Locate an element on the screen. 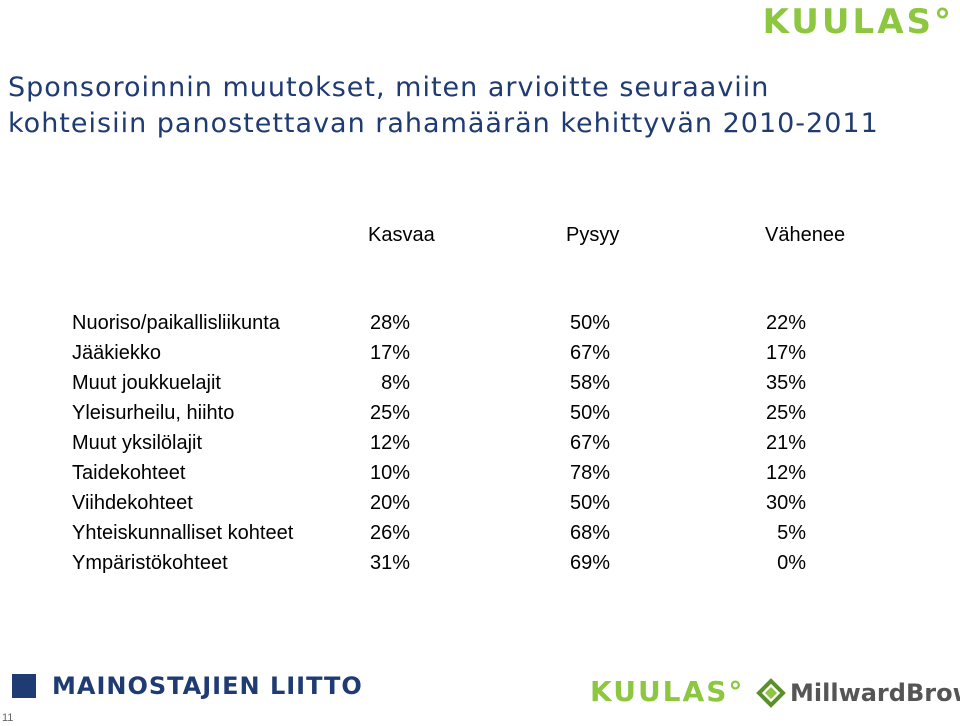  table-row: Ympäristökohteet 31% 69% 0% is located at coordinates (470, 567).